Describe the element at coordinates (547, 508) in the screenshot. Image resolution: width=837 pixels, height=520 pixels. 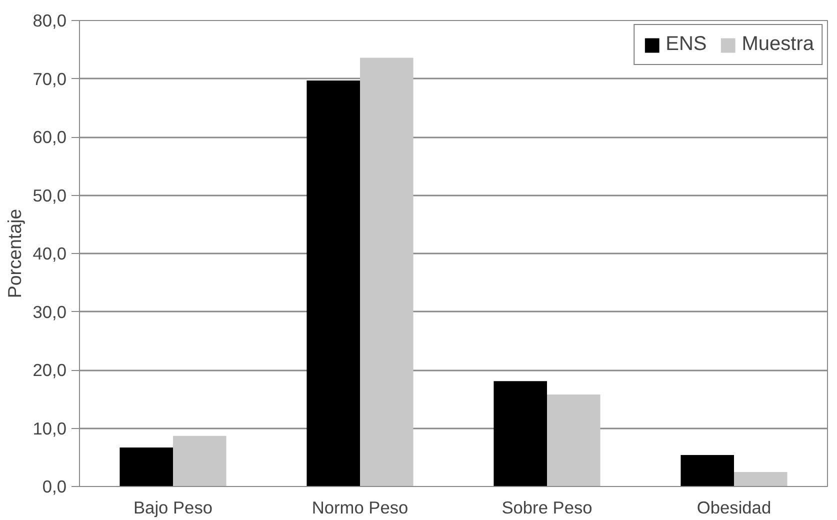
I see `x-tick-label: Sobre Peso` at that location.